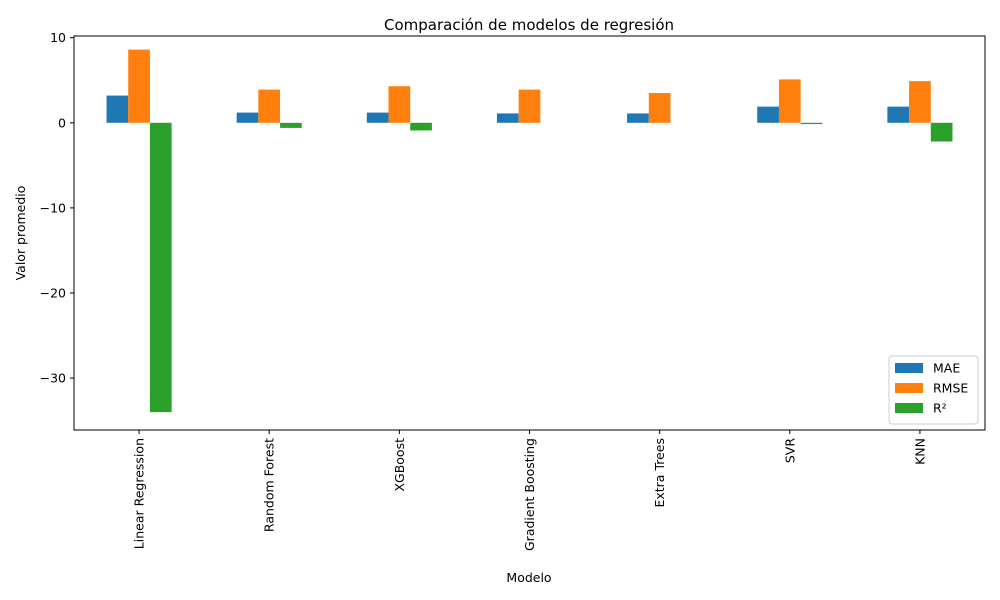  What do you see at coordinates (53, 292) in the screenshot?
I see `y-tick-label: −20` at bounding box center [53, 292].